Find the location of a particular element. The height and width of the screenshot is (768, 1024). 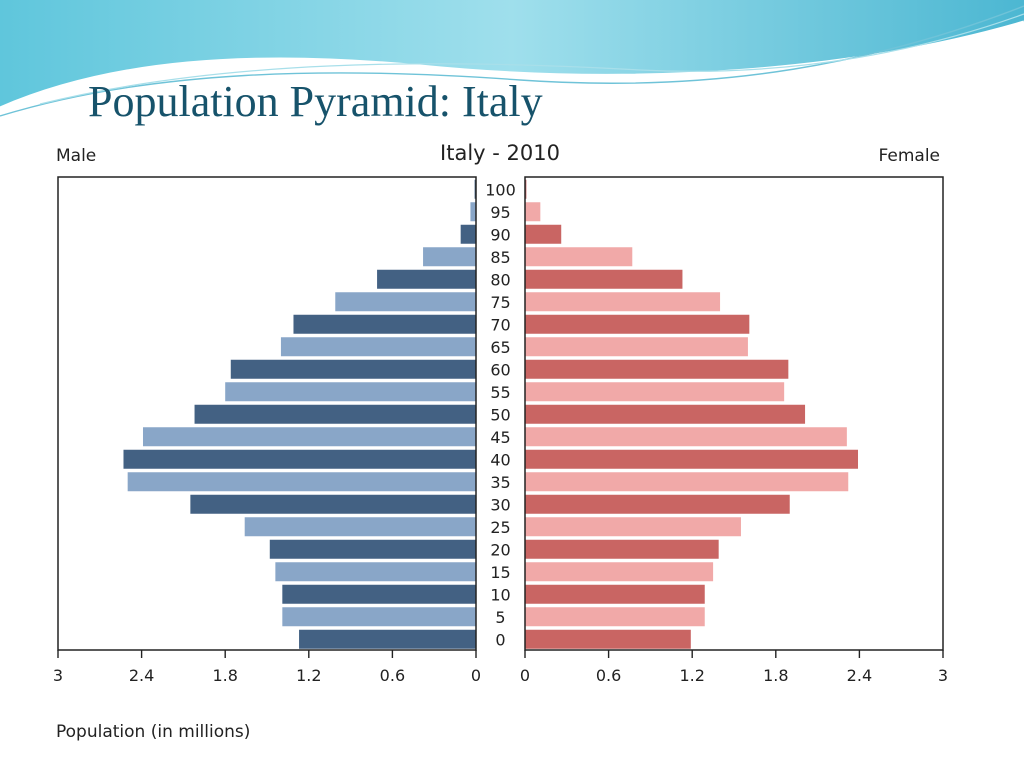

age-label: 40 is located at coordinates (500, 459).